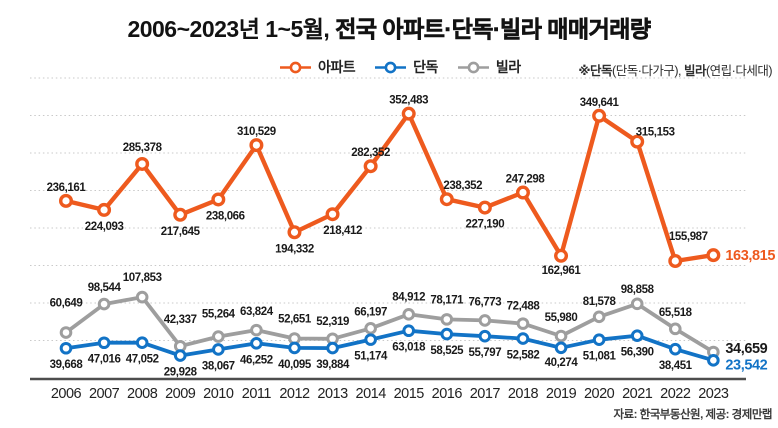 This screenshot has width=778, height=428. Describe the element at coordinates (257, 394) in the screenshot. I see `x-tick-label: 2011` at that location.